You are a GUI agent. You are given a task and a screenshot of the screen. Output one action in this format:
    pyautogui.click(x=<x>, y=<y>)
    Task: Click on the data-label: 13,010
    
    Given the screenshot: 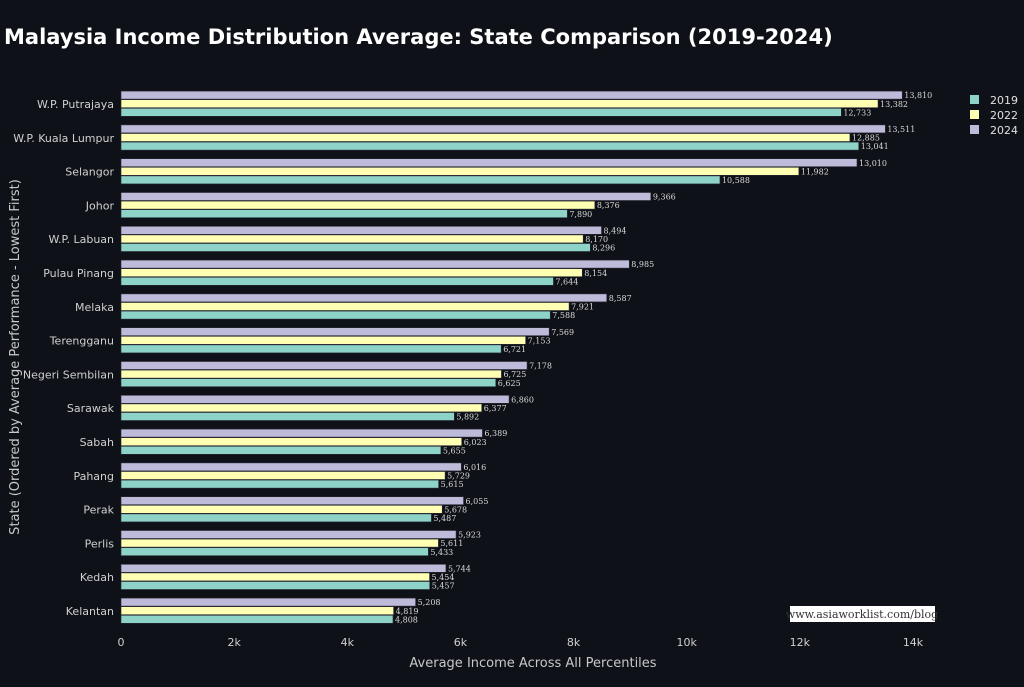 What is the action you would take?
    pyautogui.click(x=873, y=163)
    